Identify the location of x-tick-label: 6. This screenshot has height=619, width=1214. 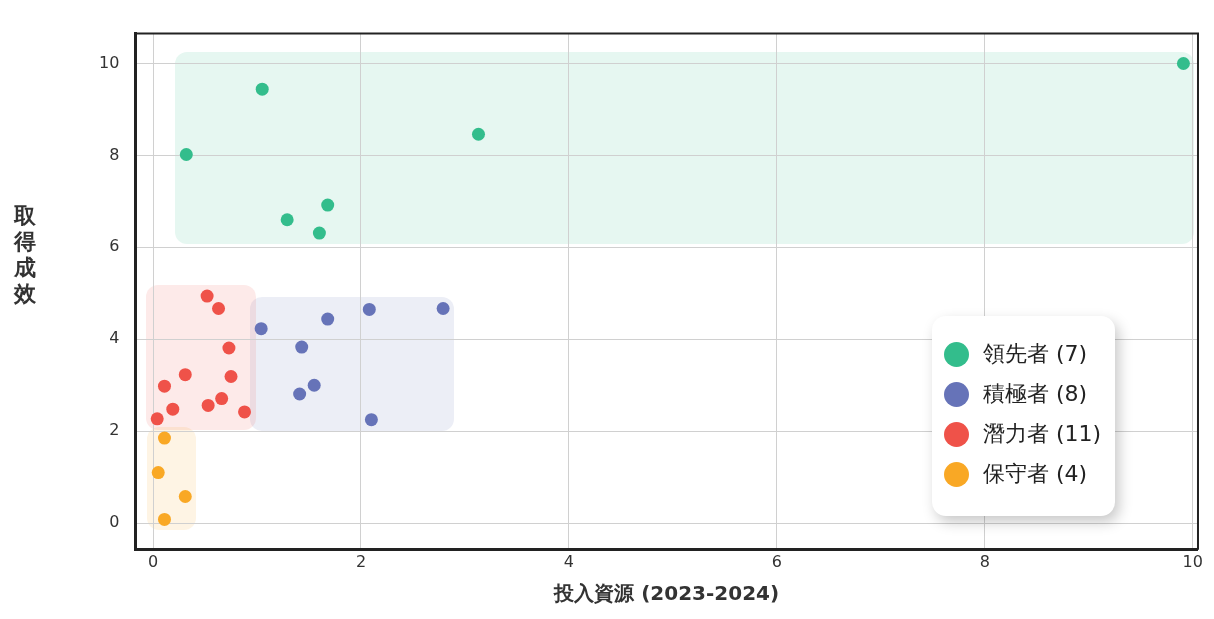
(776, 561).